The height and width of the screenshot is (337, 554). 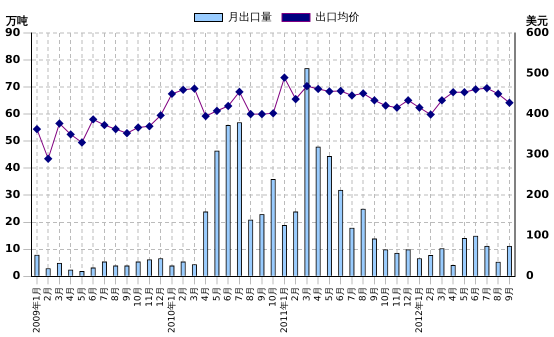 I want to click on legend-label: 月出口量, so click(x=250, y=17).